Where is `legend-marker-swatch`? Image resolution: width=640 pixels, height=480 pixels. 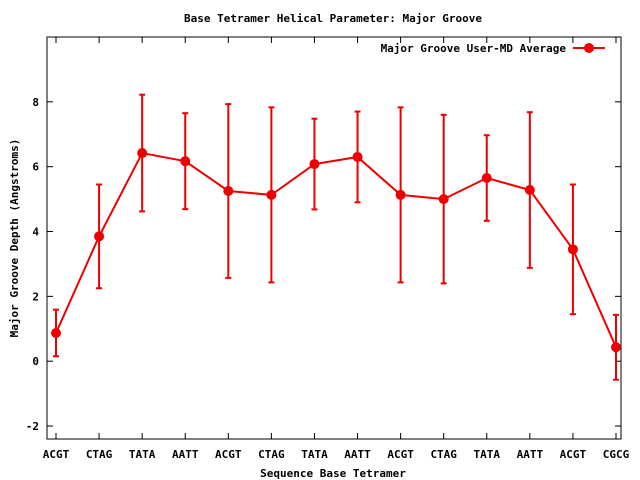
legend-marker-swatch is located at coordinates (589, 48).